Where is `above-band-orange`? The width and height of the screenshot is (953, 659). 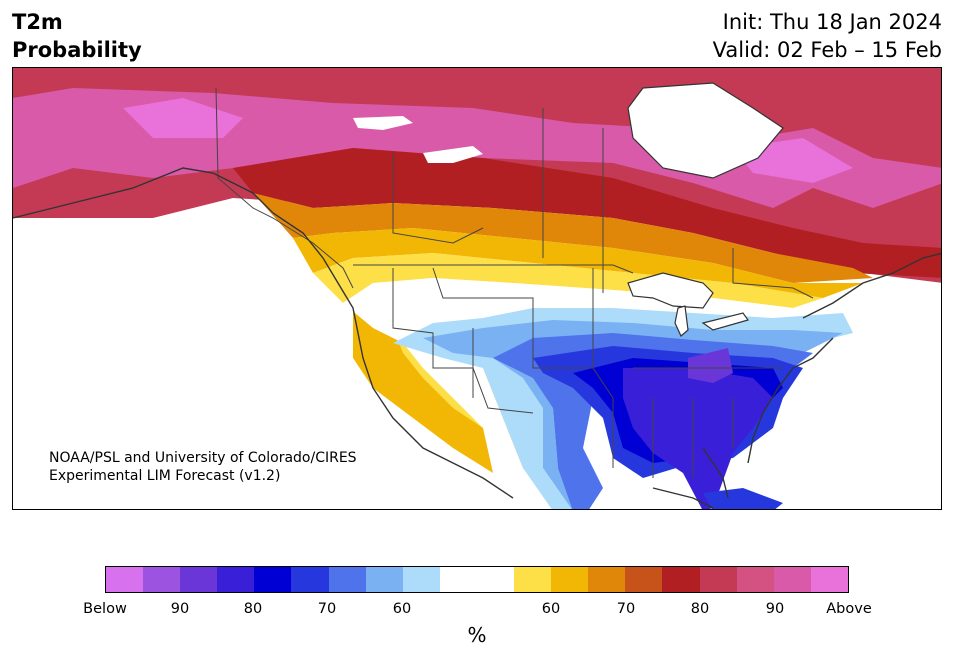 above-band-orange is located at coordinates (563, 238).